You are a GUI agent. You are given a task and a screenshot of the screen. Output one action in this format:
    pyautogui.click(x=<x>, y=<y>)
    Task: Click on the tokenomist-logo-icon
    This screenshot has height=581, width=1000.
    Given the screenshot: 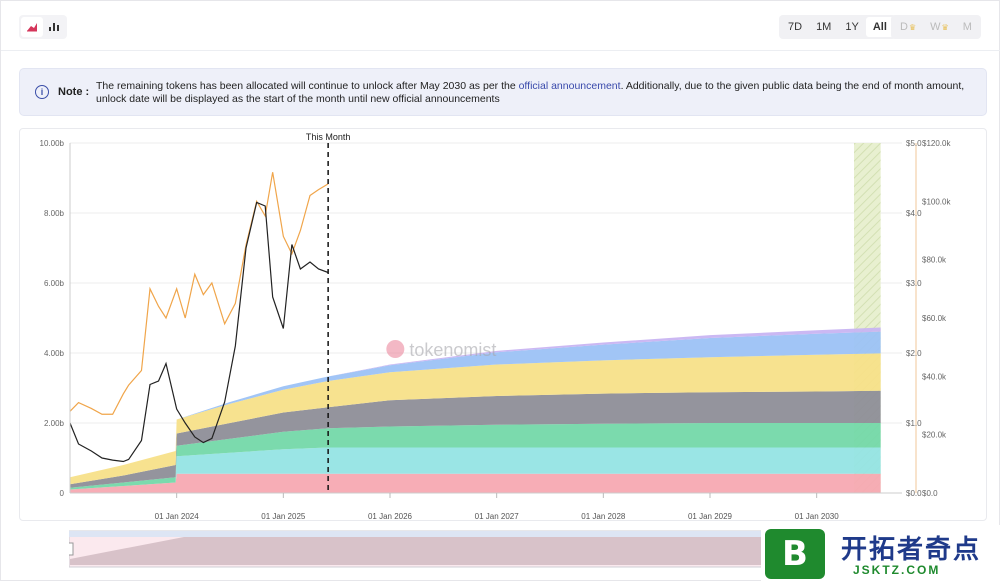 What is the action you would take?
    pyautogui.click(x=395, y=349)
    